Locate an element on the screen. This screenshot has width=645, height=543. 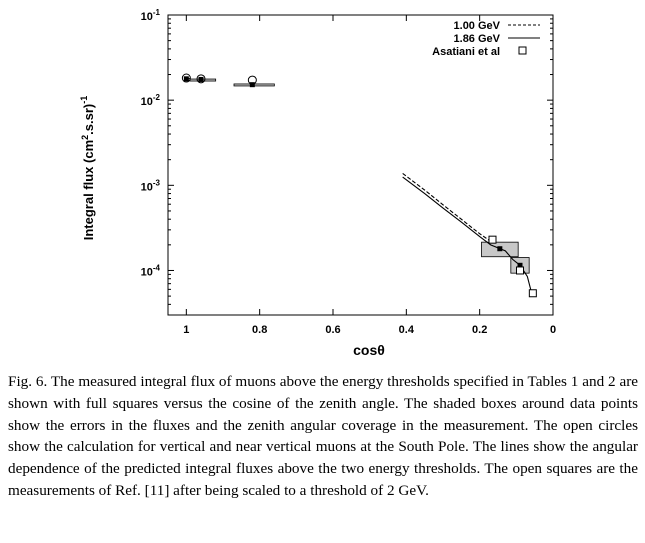
legend-open-square is located at coordinates (522, 50).